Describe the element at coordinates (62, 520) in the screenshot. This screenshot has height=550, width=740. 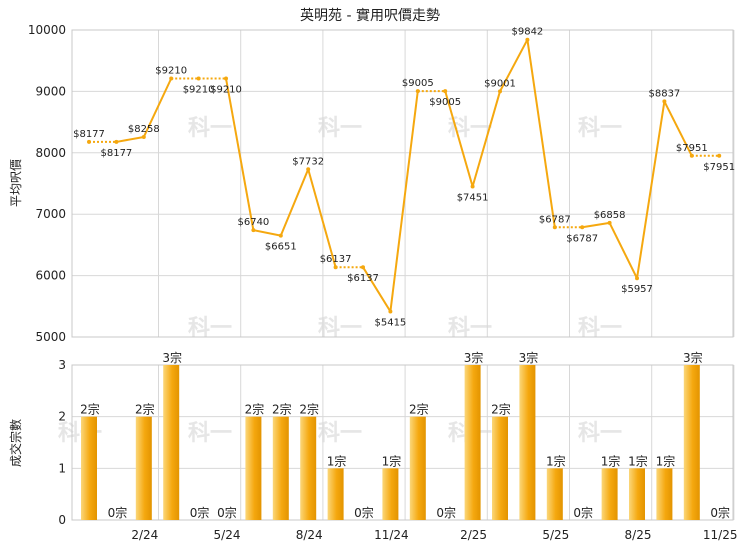
I see `volume-y-tick-label: 0` at that location.